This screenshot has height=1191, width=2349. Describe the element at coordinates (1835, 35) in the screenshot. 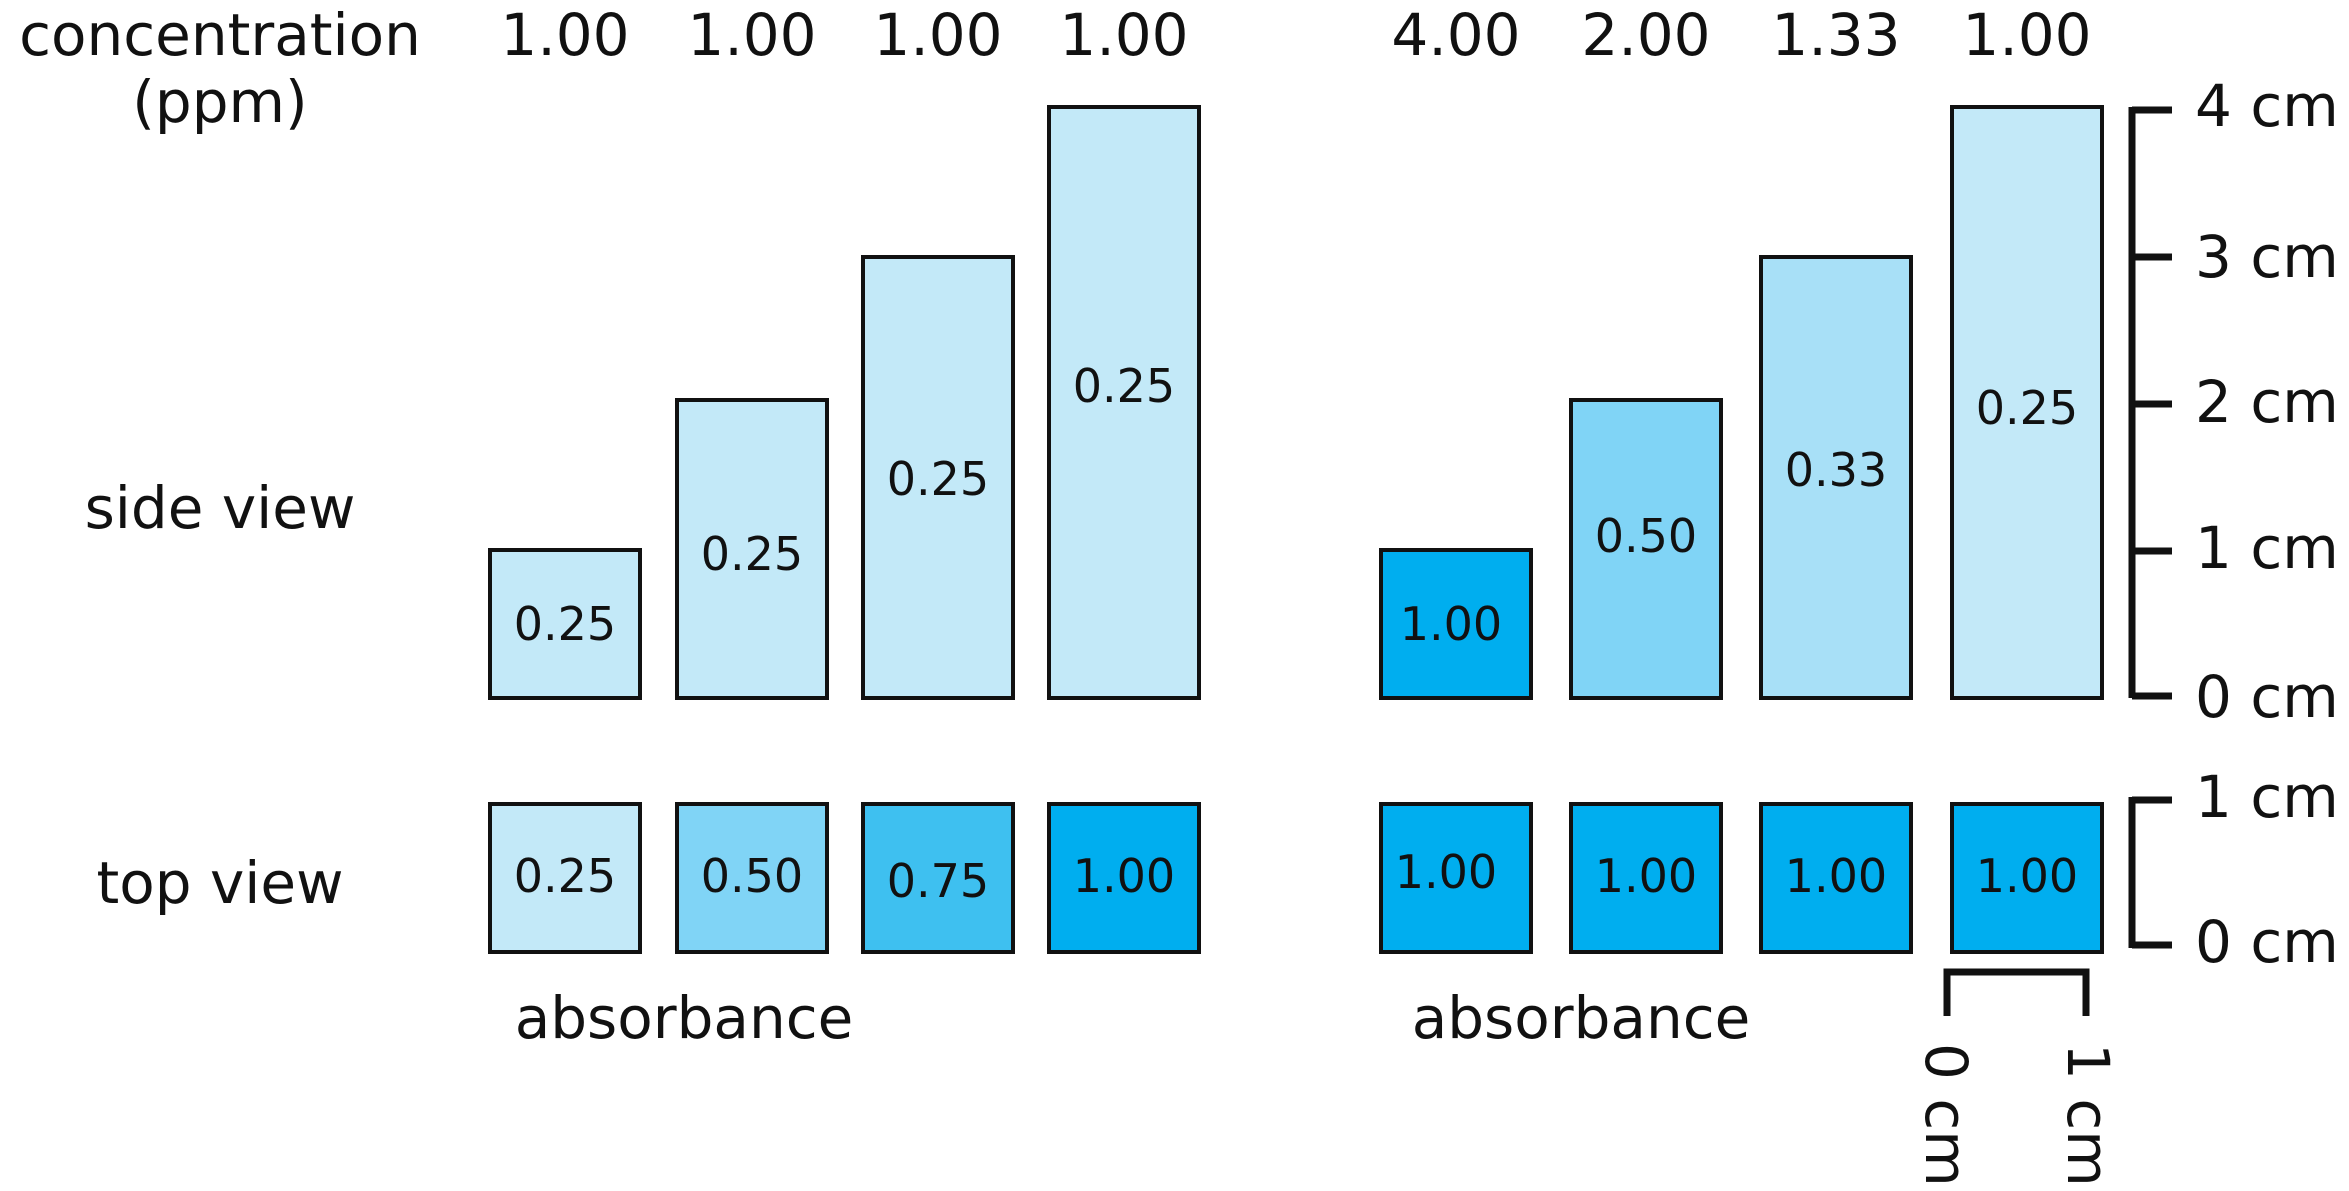

I see `concentration-value: 1.33` at that location.